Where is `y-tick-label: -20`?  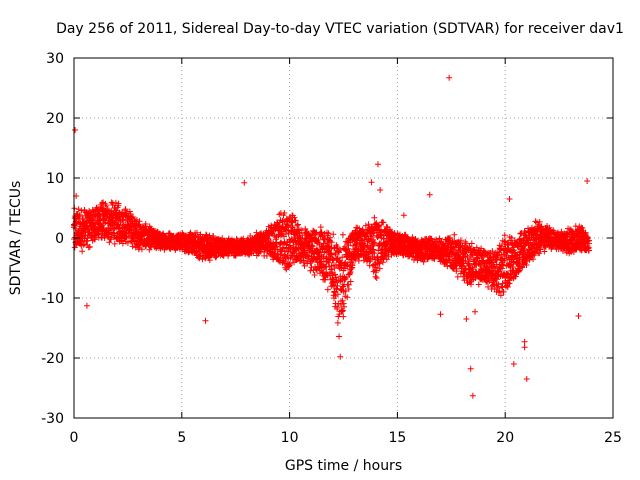 y-tick-label: -20 is located at coordinates (52, 359).